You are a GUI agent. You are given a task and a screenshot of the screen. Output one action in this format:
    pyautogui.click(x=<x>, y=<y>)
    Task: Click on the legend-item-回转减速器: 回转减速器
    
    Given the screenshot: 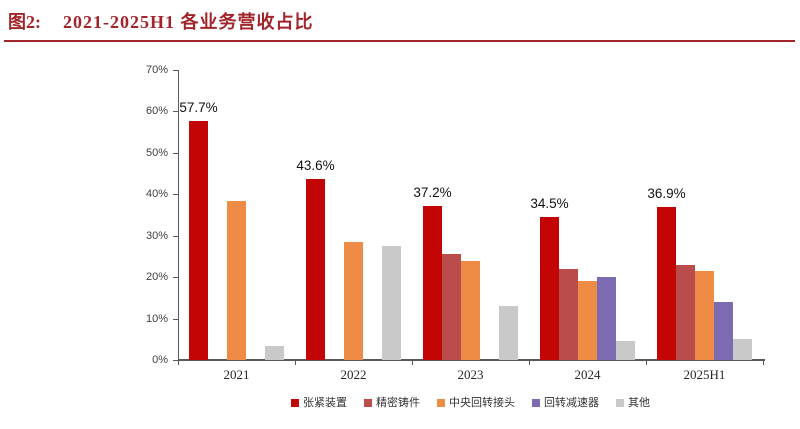 What is the action you would take?
    pyautogui.click(x=565, y=403)
    